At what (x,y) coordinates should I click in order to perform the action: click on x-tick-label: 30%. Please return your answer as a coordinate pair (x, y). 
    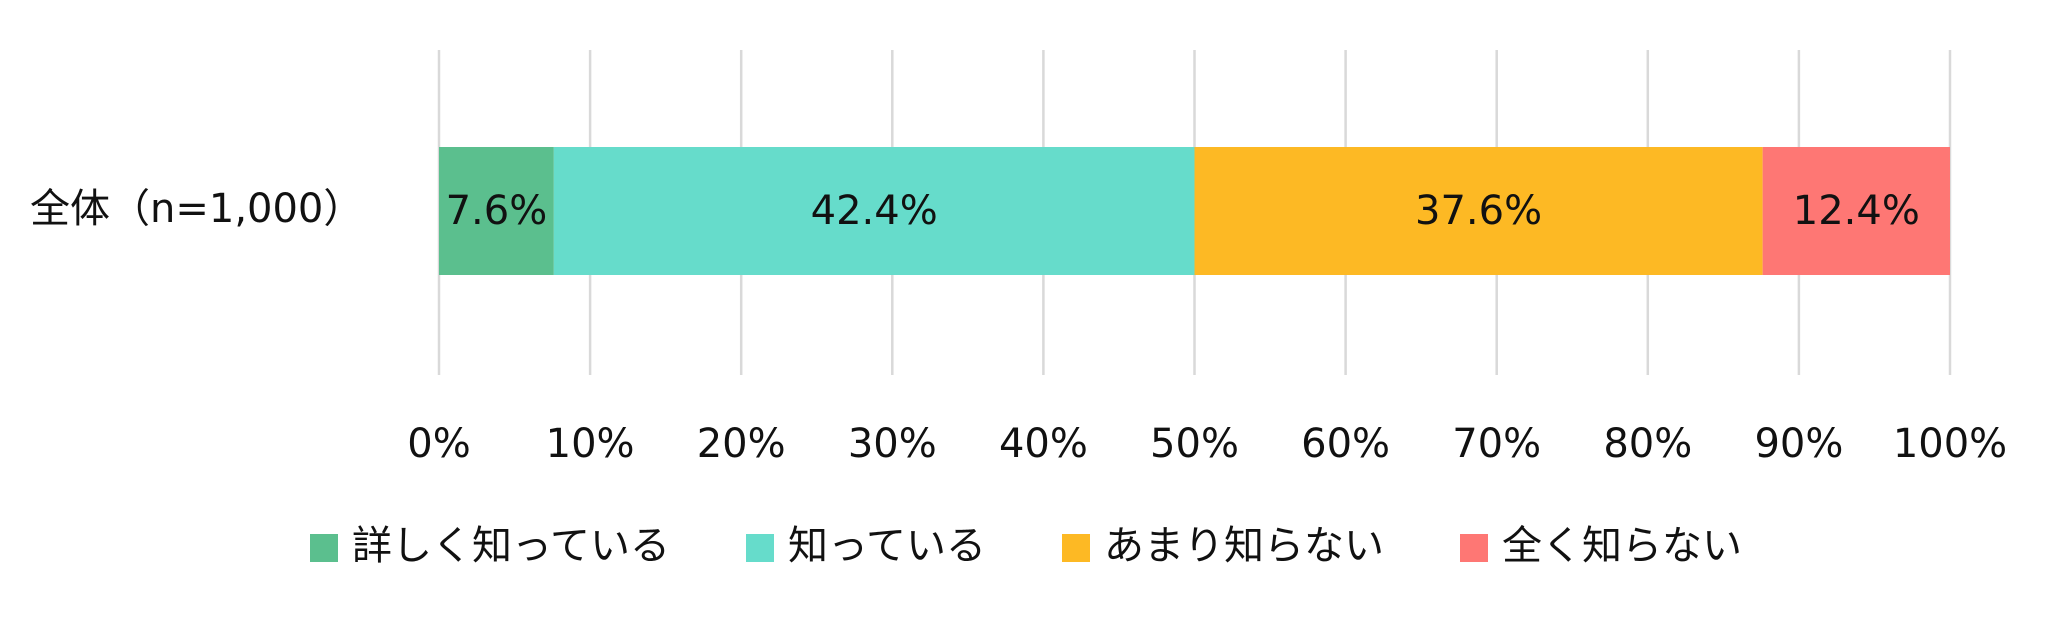
    Looking at the image, I should click on (892, 444).